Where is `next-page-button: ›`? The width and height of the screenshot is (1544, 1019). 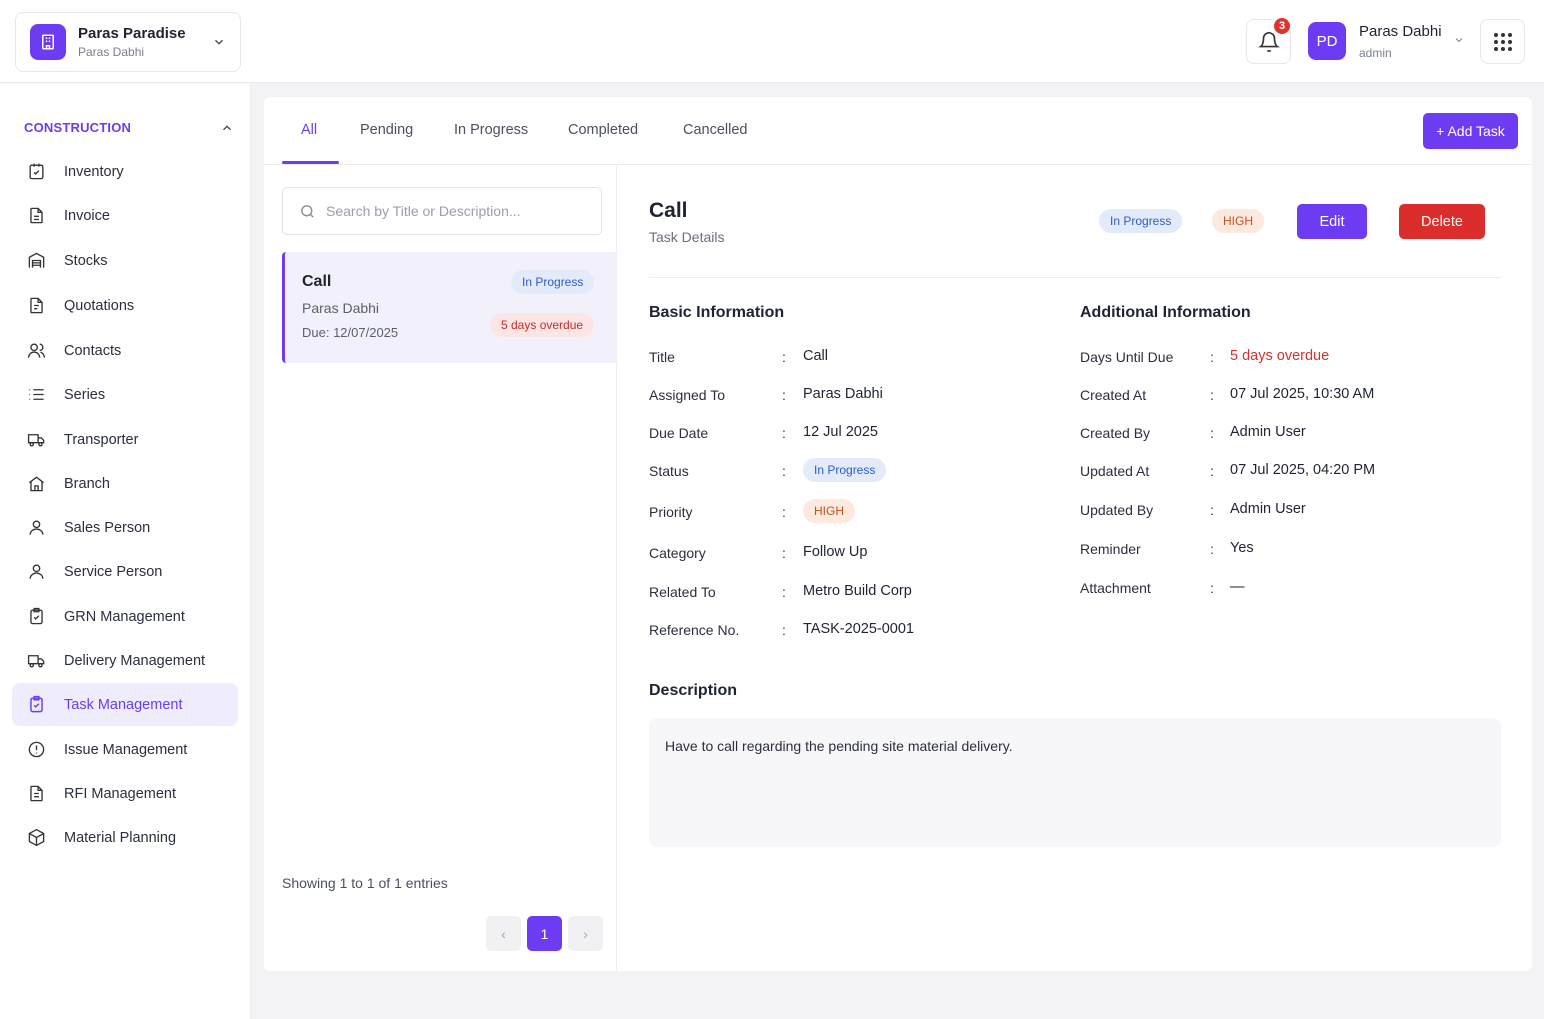 next-page-button: › is located at coordinates (585, 933).